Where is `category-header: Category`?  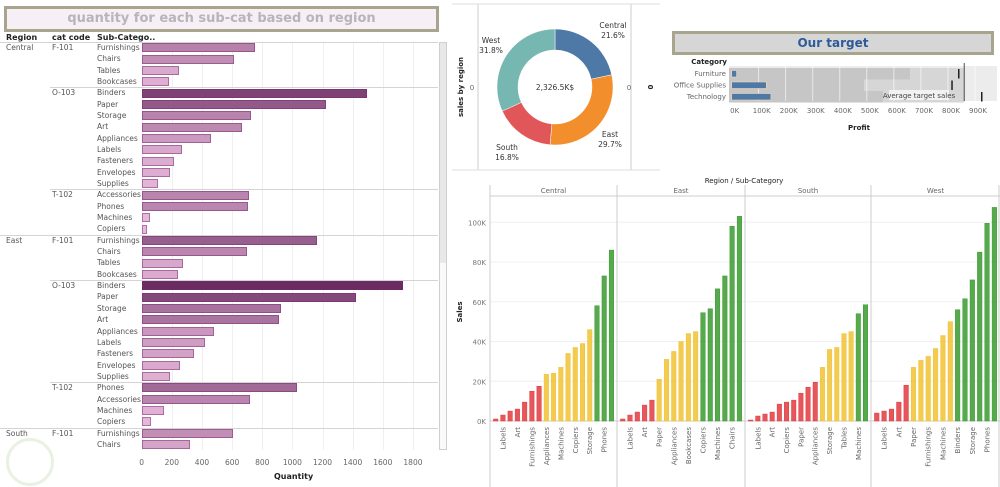 category-header: Category is located at coordinates (709, 62).